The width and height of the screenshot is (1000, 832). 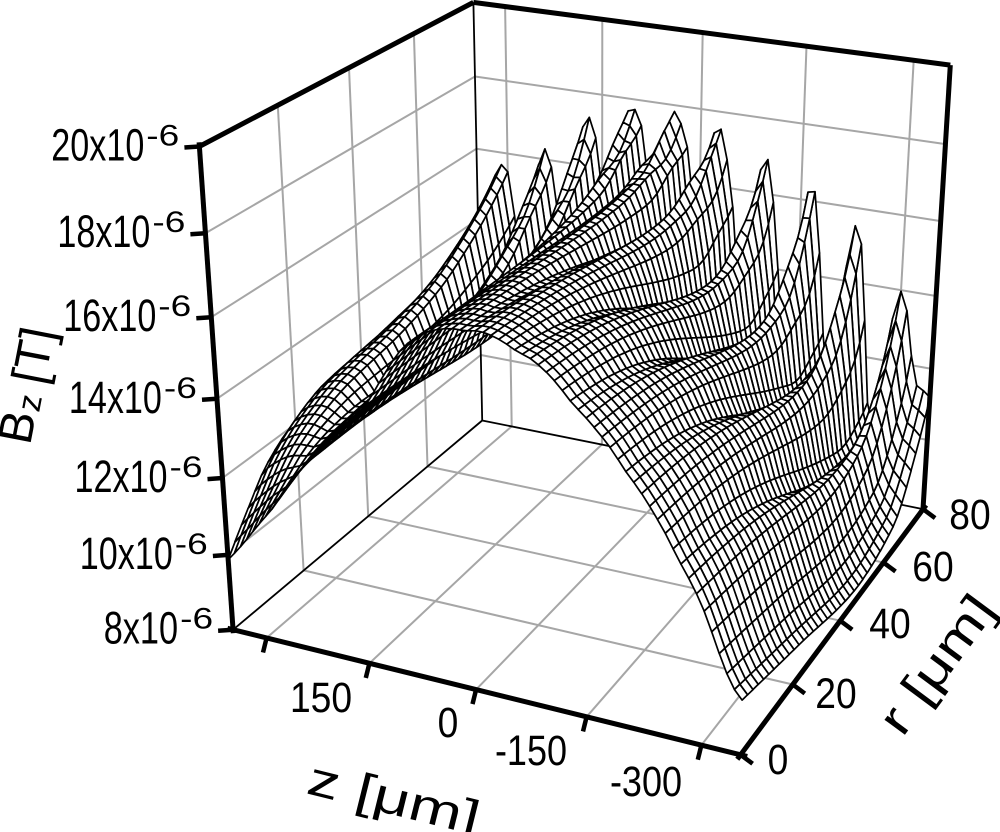 I want to click on svg-text: 18x10, so click(x=103, y=231).